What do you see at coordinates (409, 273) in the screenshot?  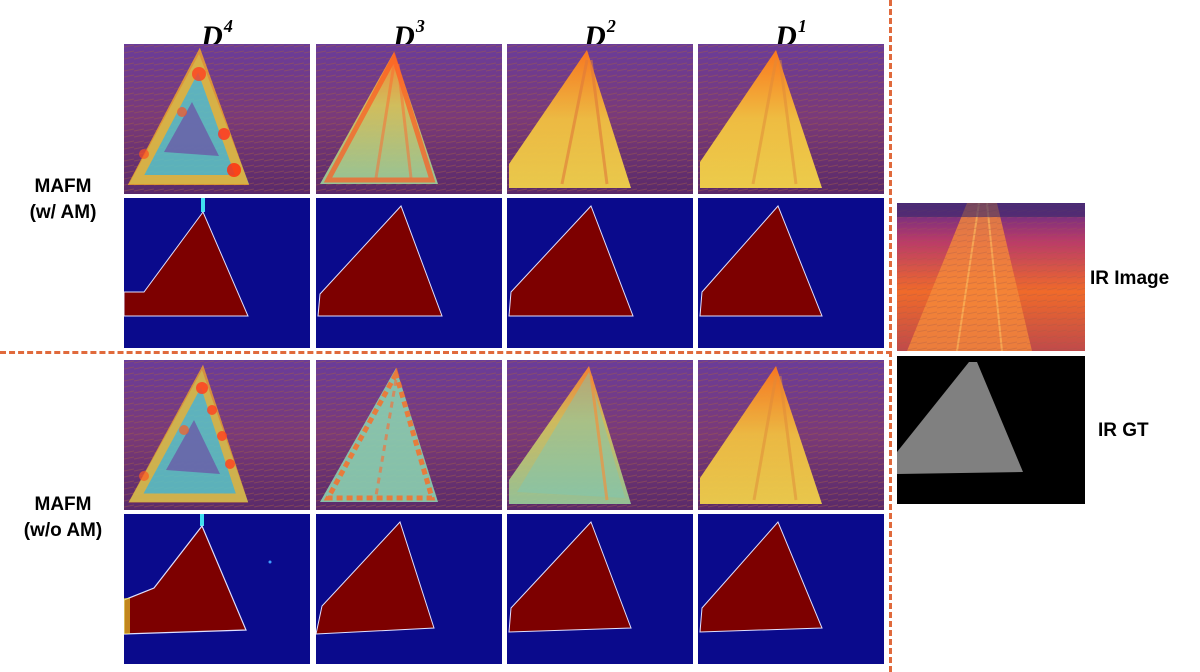 I see `mask-with-am-d3` at bounding box center [409, 273].